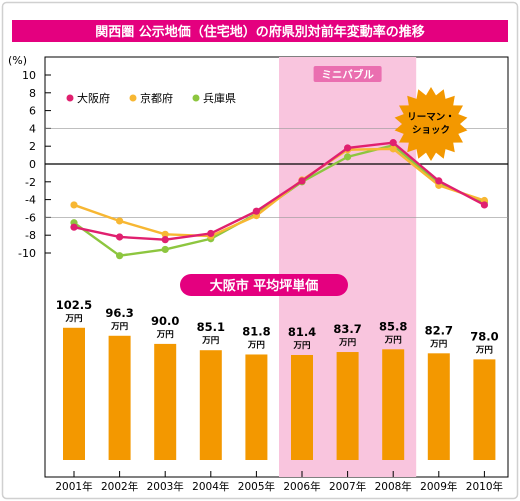 The height and width of the screenshot is (501, 520). Describe the element at coordinates (301, 486) in the screenshot. I see `x-tick-label: 2006年` at that location.